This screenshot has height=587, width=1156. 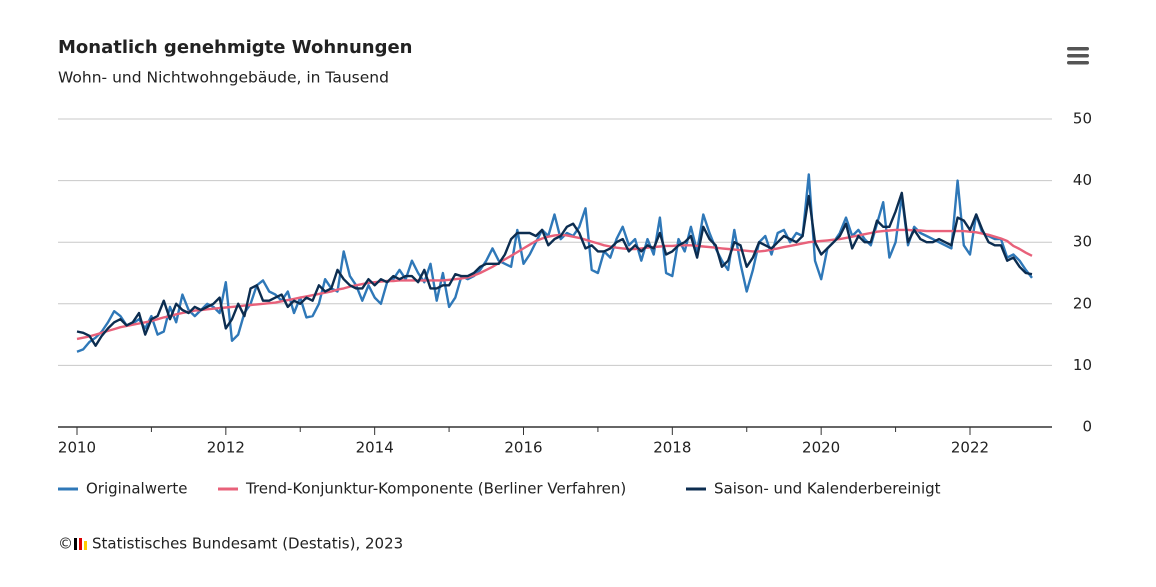 I want to click on x-tick-label: 2014, so click(x=375, y=448).